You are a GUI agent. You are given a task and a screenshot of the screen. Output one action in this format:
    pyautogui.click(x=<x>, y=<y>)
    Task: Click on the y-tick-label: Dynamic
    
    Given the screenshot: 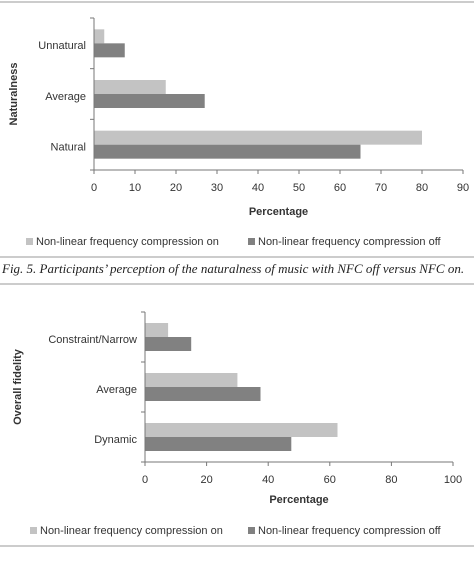 What is the action you would take?
    pyautogui.click(x=115, y=440)
    